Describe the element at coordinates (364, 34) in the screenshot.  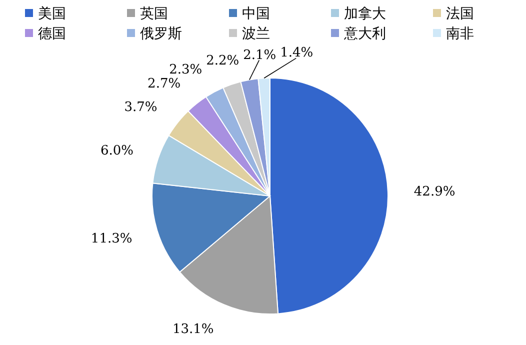
I see `legend-label: 意大利` at that location.